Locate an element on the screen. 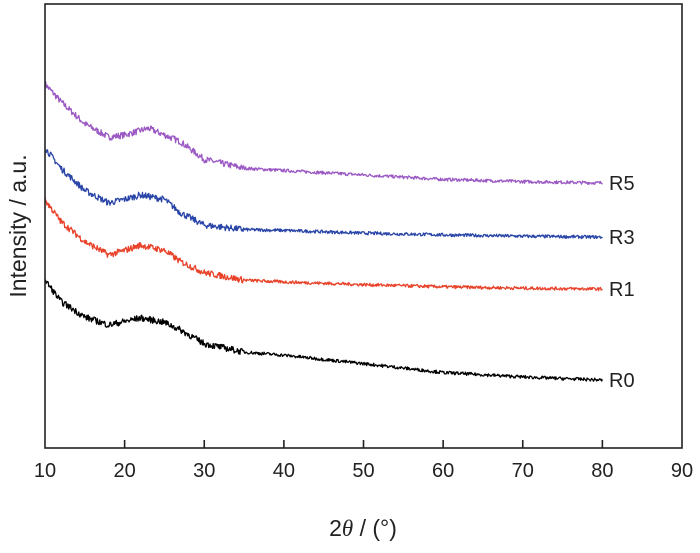 Image resolution: width=700 pixels, height=553 pixels. x-tick-label: 30 is located at coordinates (204, 471).